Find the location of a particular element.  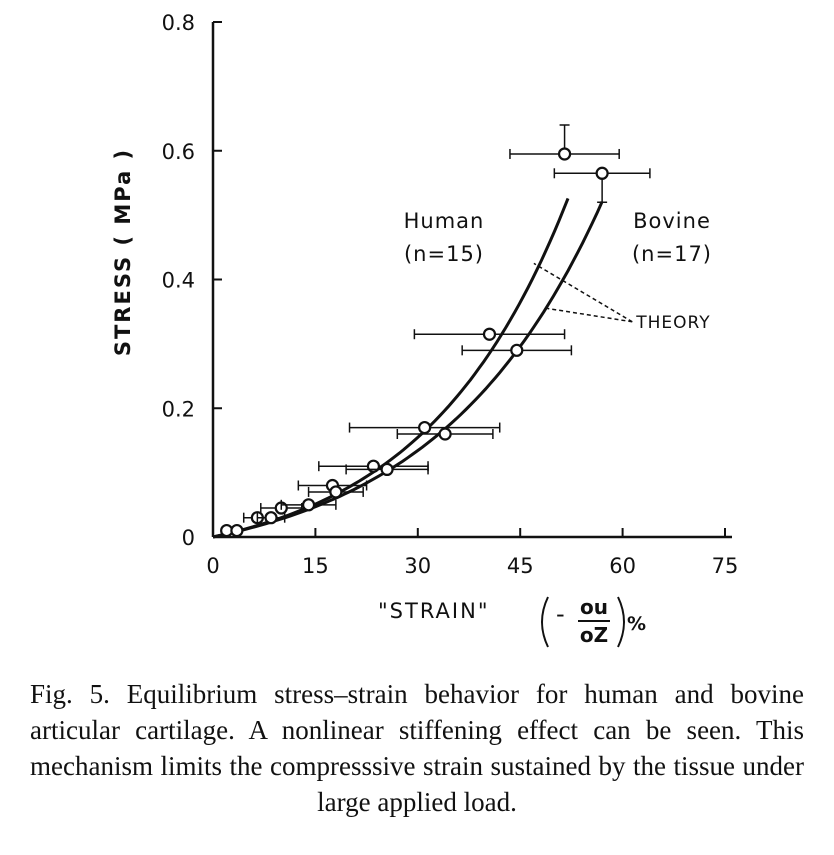

x-tick-label-2: 30 is located at coordinates (417, 566).